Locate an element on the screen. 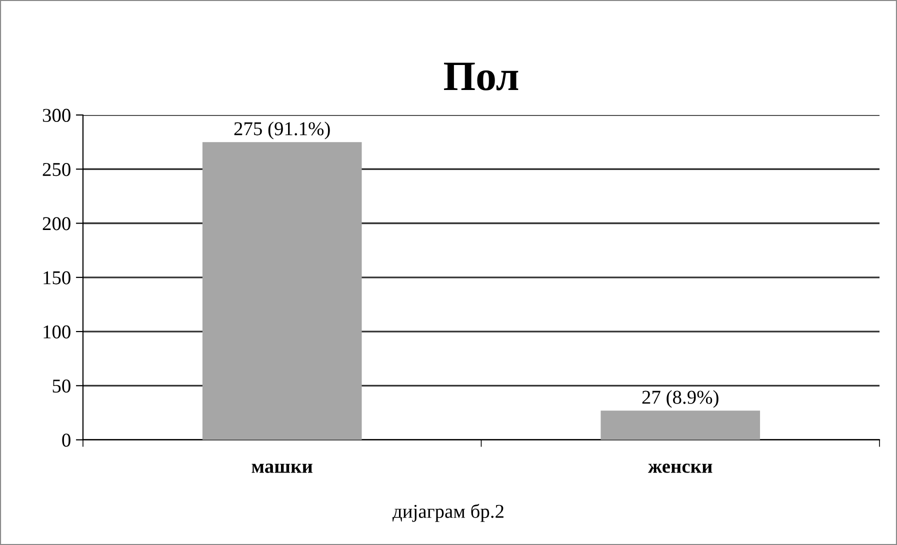 This screenshot has height=545, width=897. y-tick-label: 300 is located at coordinates (56, 115).